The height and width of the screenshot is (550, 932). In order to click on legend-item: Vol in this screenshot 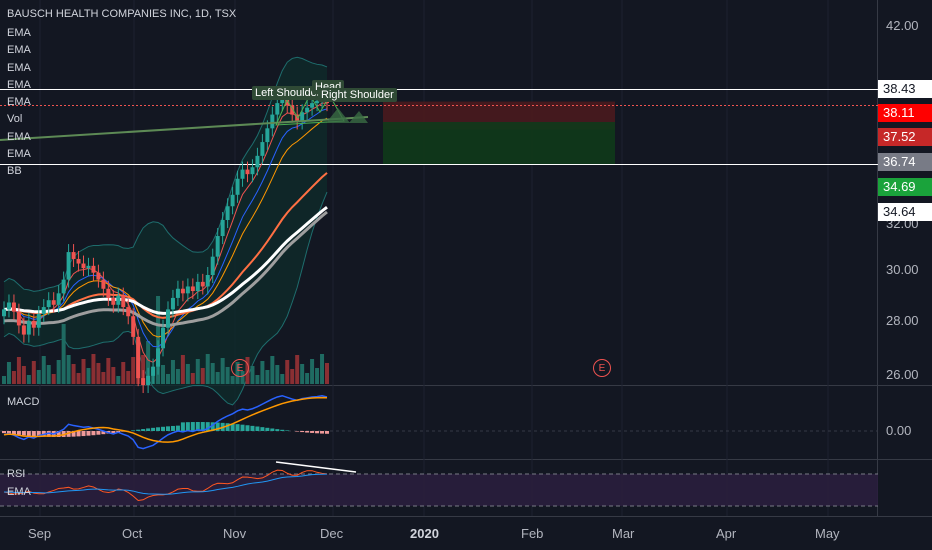, I will do `click(15, 119)`.